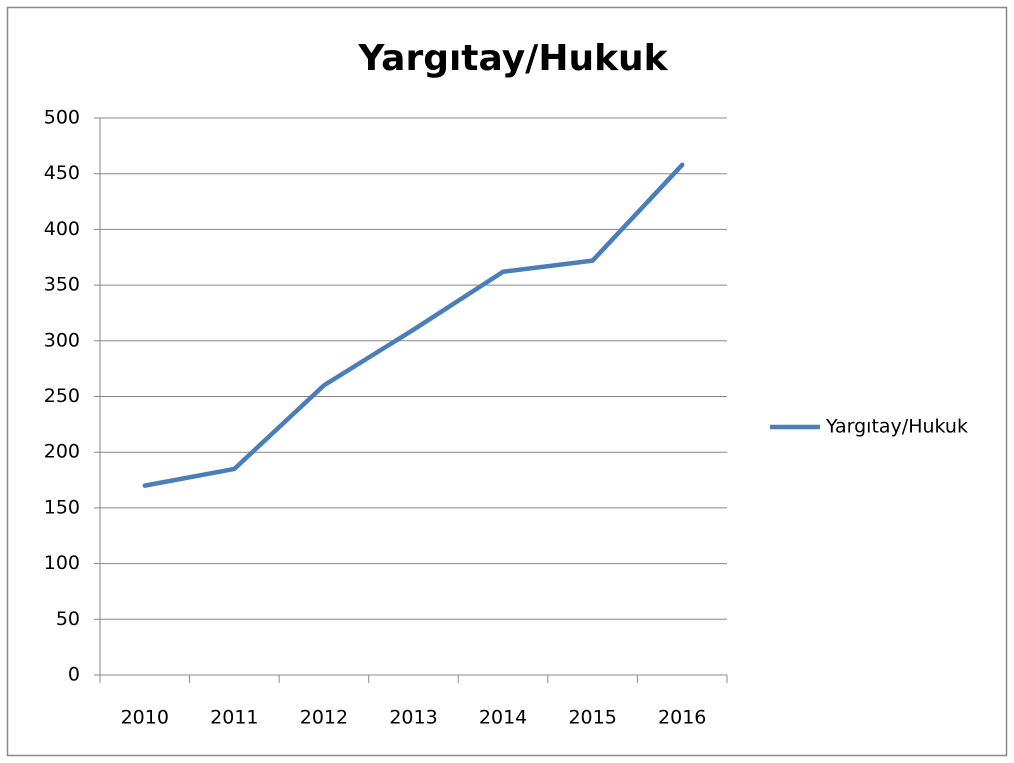  What do you see at coordinates (62, 118) in the screenshot?
I see `y-tick-label: 500` at bounding box center [62, 118].